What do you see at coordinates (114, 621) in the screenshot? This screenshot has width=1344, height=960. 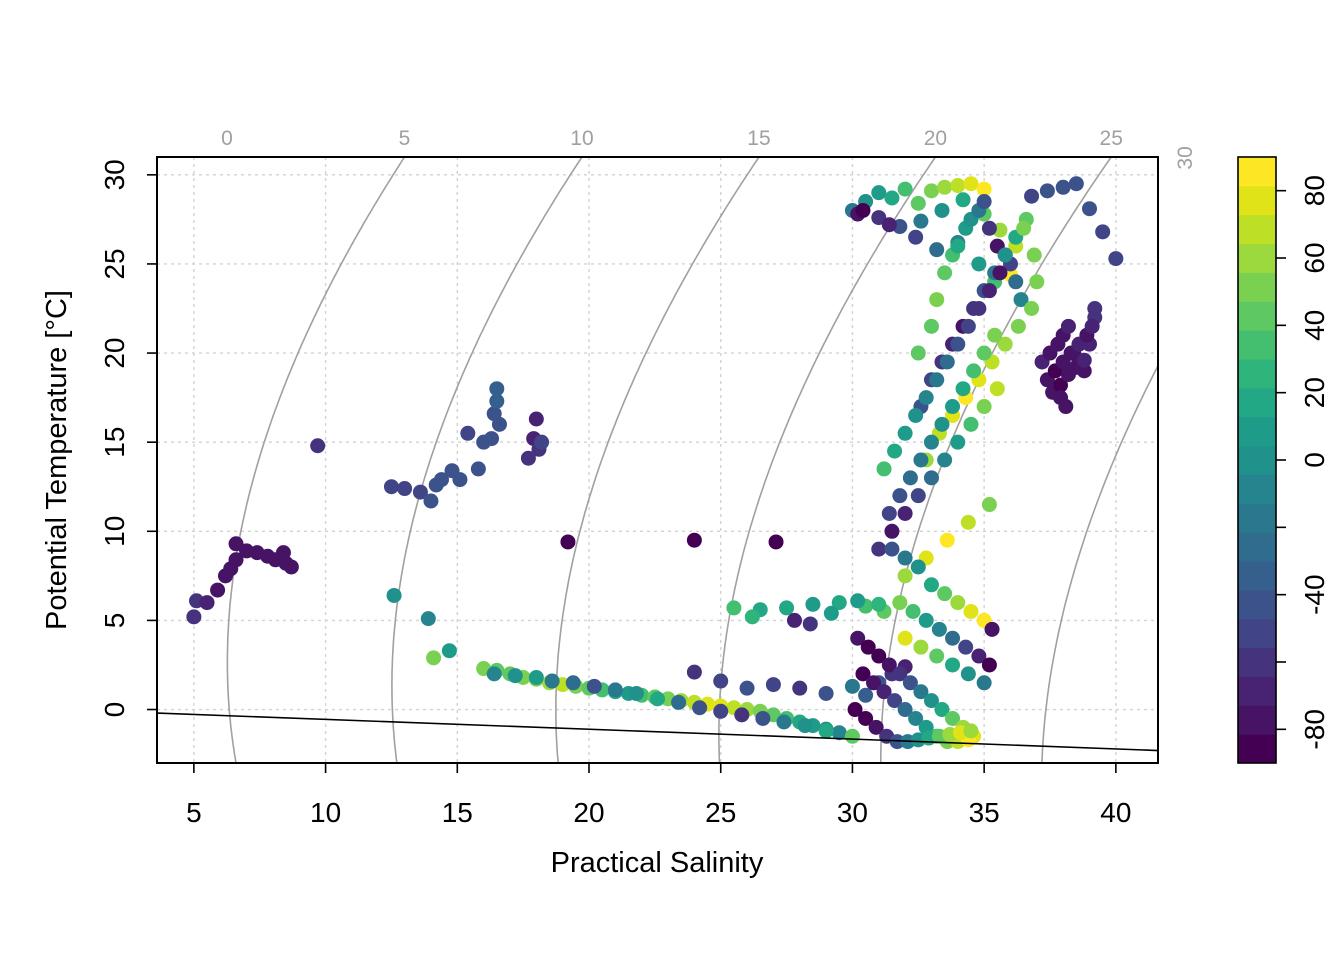 I see `y-tick-label: 5` at bounding box center [114, 621].